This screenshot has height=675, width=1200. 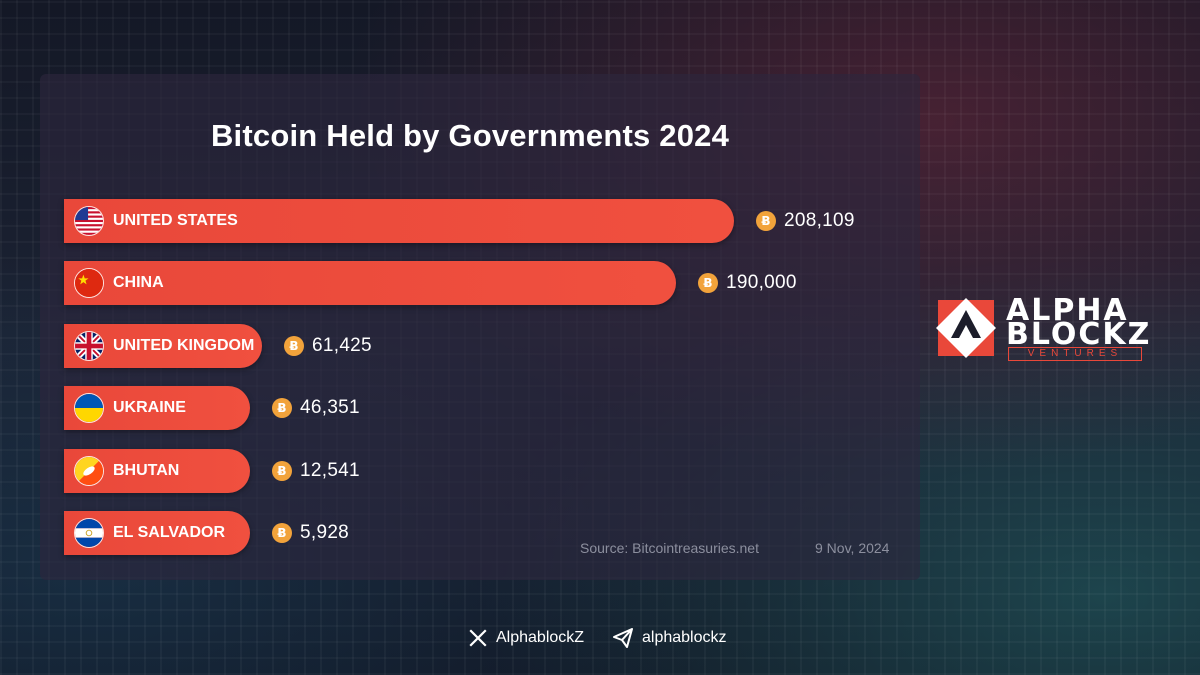 I want to click on telegram-icon, so click(x=623, y=638).